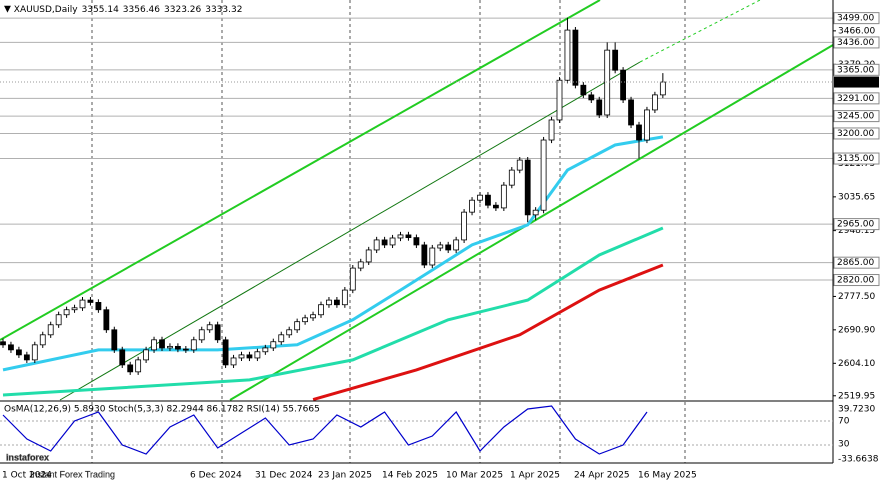 Image resolution: width=880 pixels, height=483 pixels. I want to click on x-tick-label: 1 Apr 2025, so click(535, 476).